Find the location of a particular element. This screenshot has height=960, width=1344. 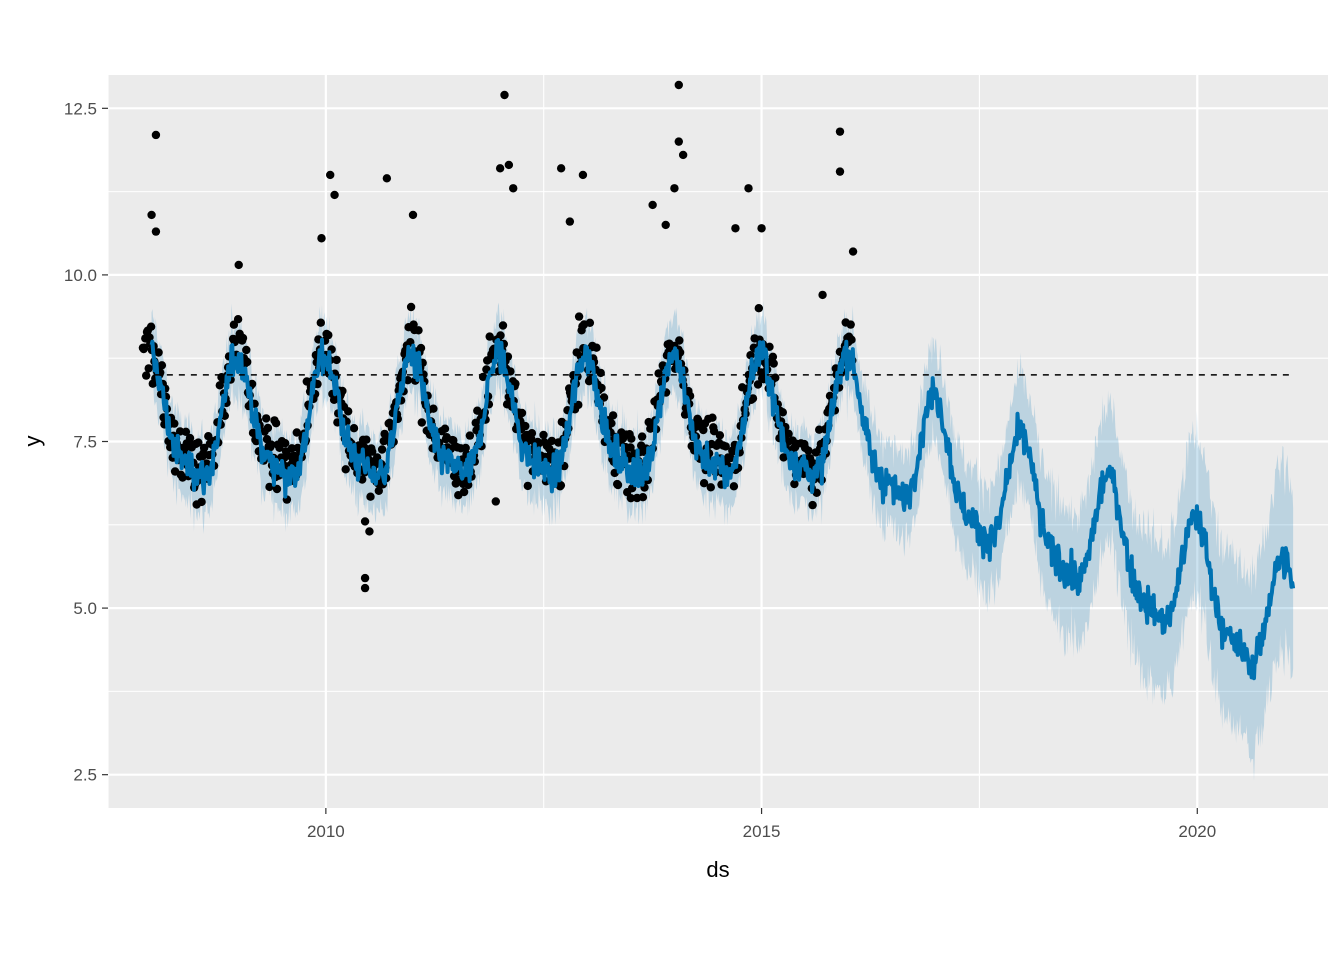

y-axis: 2.5 5.0 7.5 10.0 12.5 is located at coordinates (86, 442).